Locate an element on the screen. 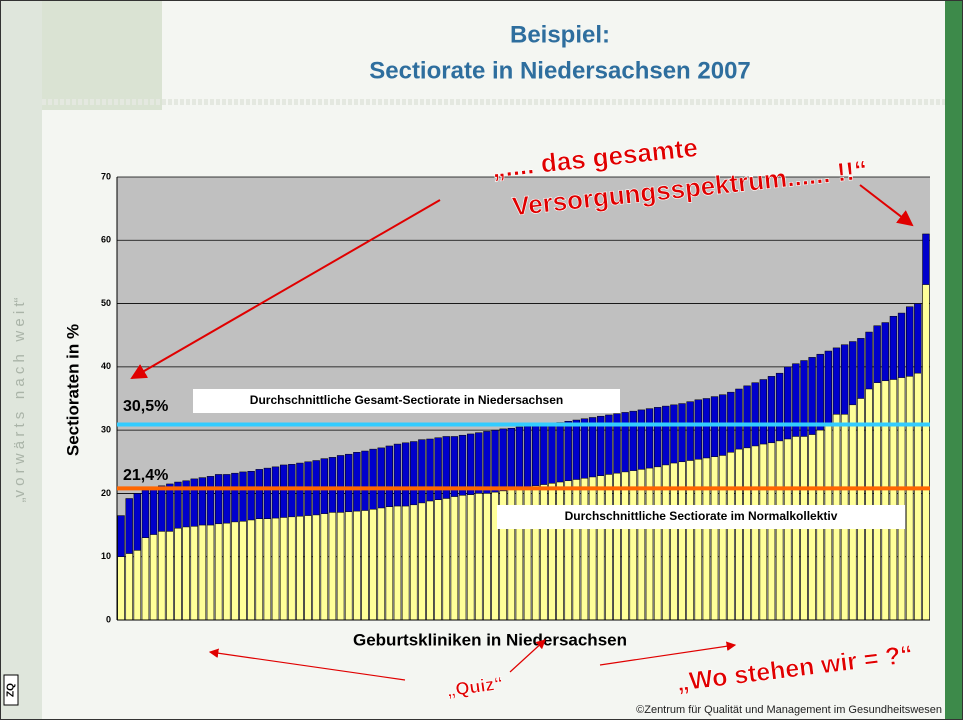 Image resolution: width=963 pixels, height=720 pixels. logo: ZQ is located at coordinates (11, 690).